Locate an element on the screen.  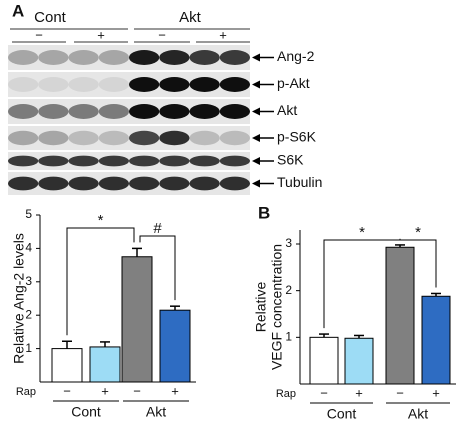
blot-row-label: Ang-2 is located at coordinates (296, 56).